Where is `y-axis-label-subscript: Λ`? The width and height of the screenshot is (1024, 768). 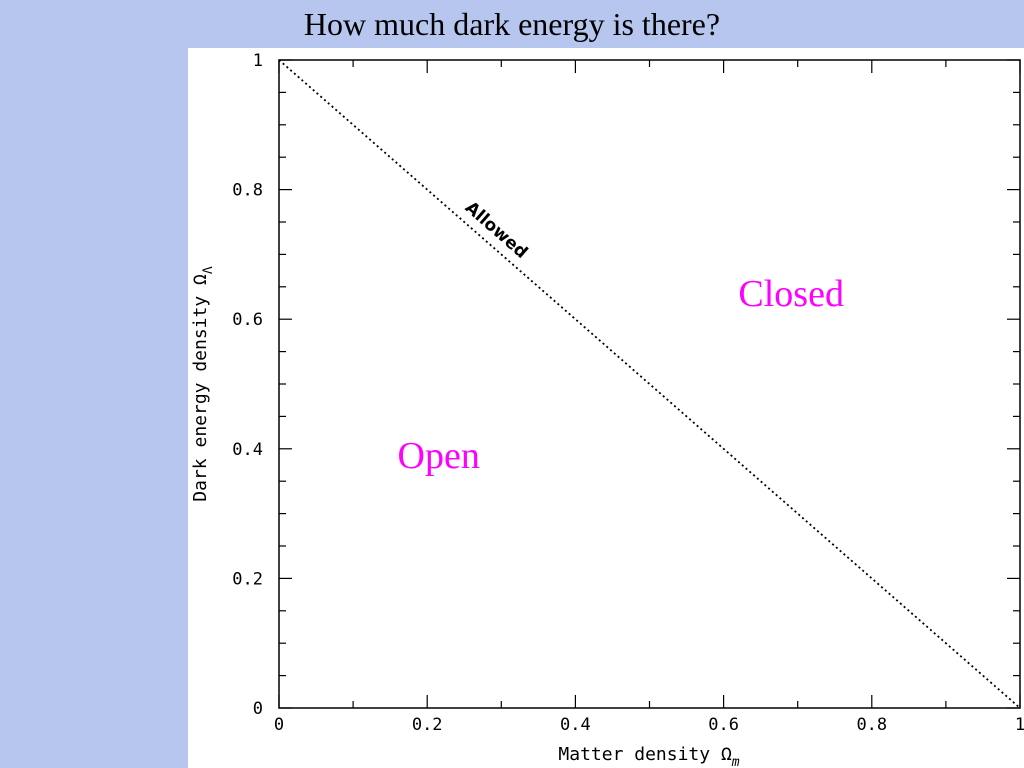 y-axis-label-subscript: Λ is located at coordinates (208, 270).